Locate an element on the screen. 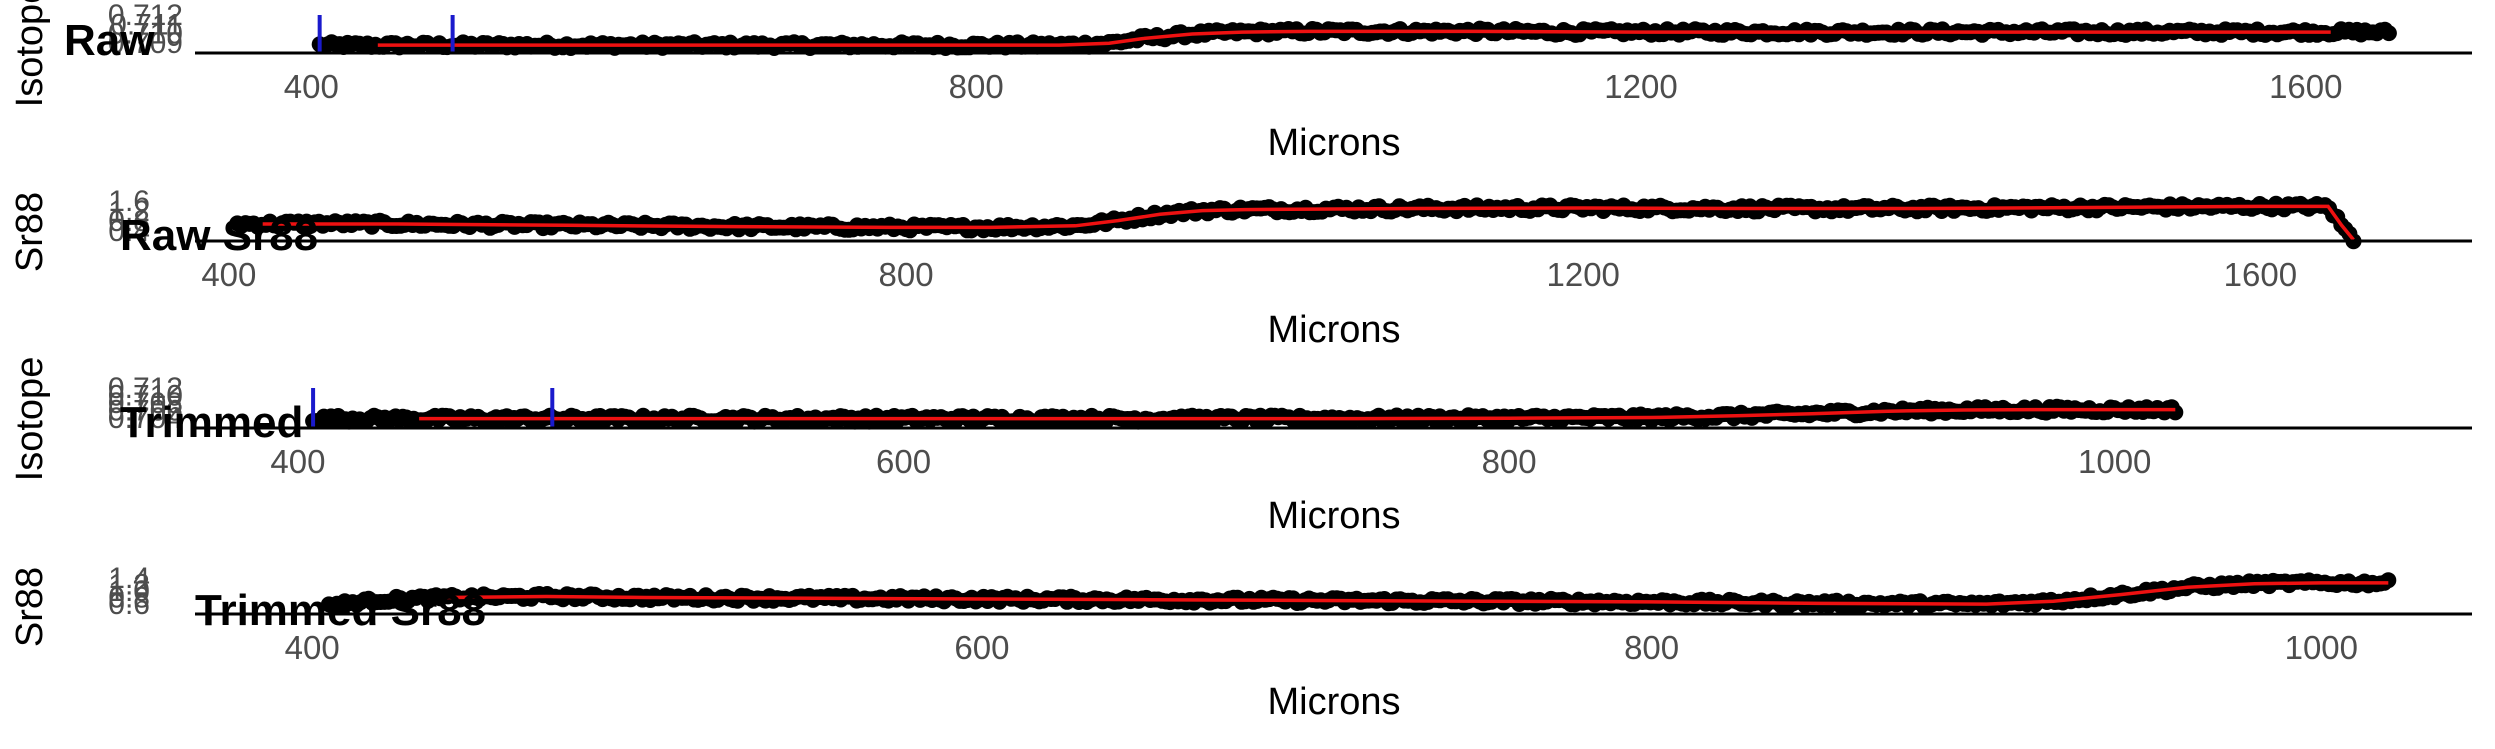  panel-title: Trimmed Sr88 is located at coordinates (340, 610).